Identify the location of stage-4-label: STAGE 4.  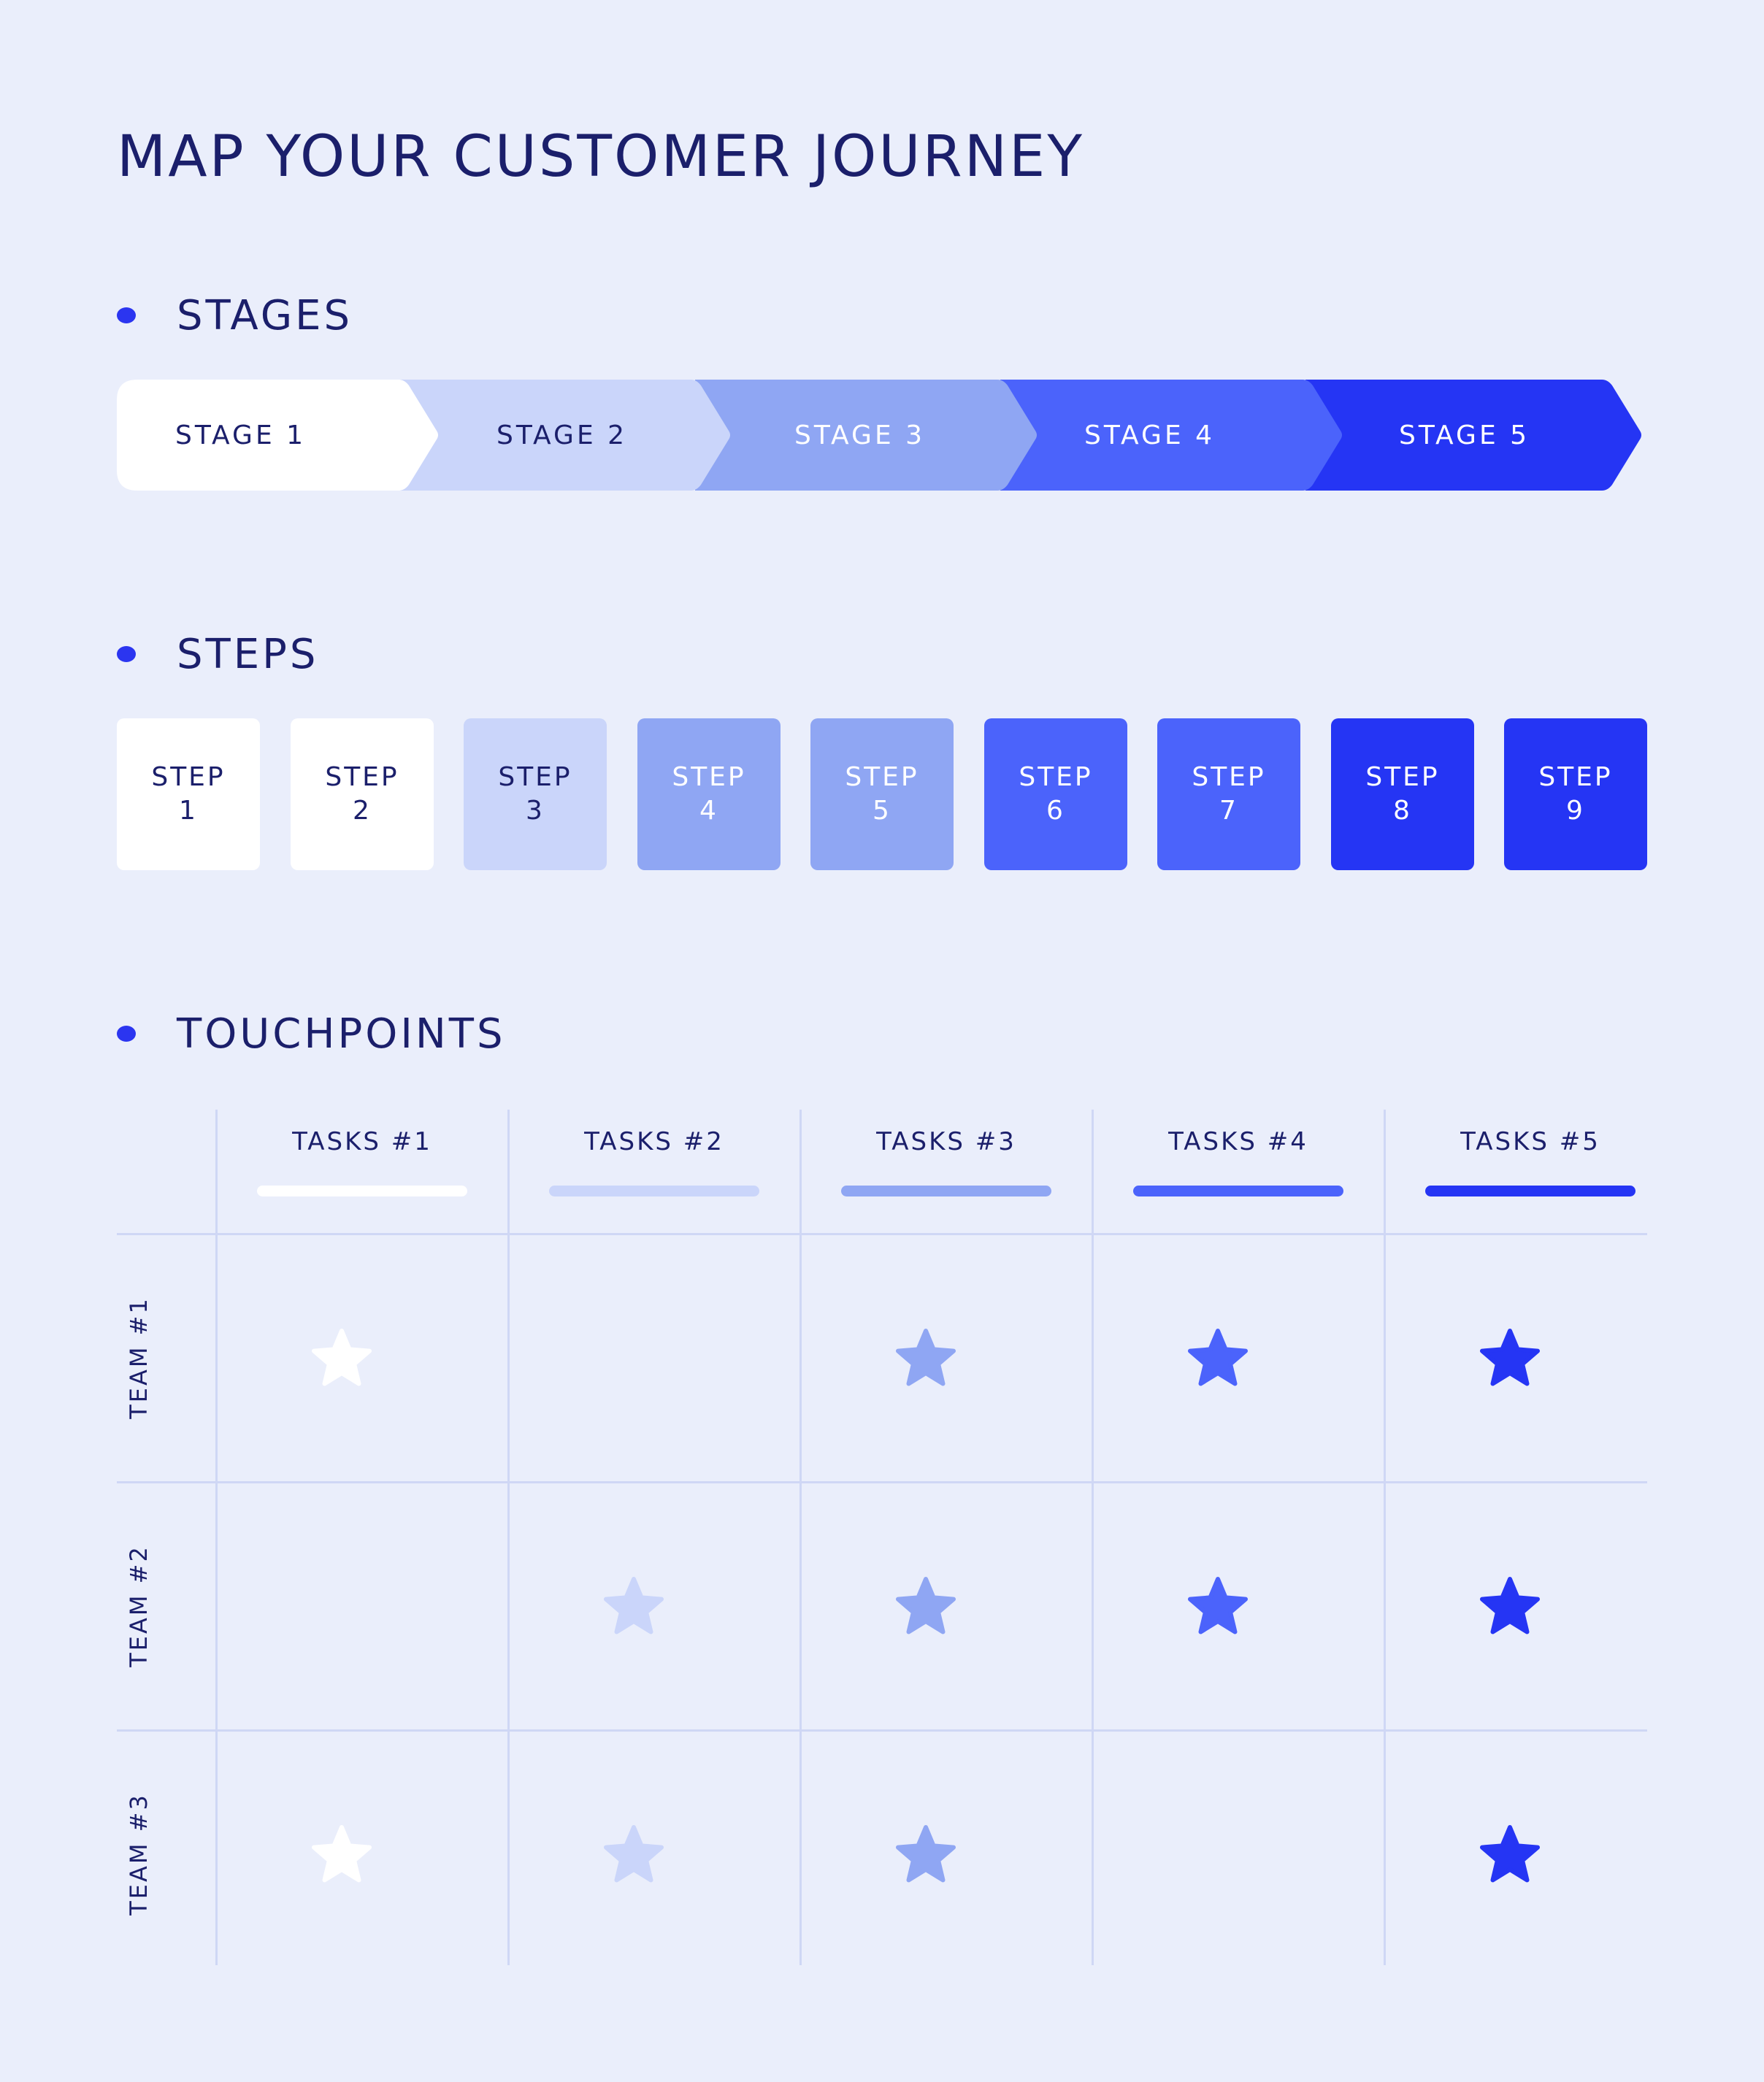
(1149, 435).